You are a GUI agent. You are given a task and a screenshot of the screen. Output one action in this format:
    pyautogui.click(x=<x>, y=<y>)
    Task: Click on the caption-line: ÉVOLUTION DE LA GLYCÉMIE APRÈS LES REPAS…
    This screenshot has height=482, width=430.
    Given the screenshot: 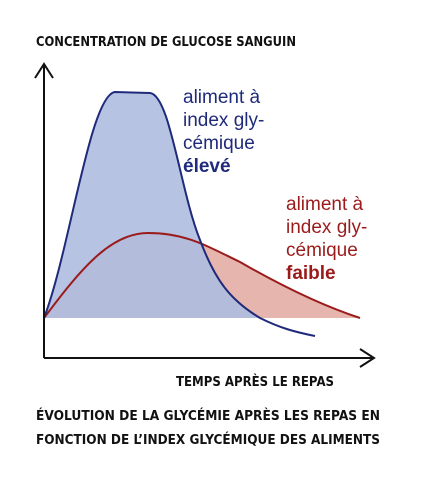 What is the action you would take?
    pyautogui.click(x=208, y=416)
    